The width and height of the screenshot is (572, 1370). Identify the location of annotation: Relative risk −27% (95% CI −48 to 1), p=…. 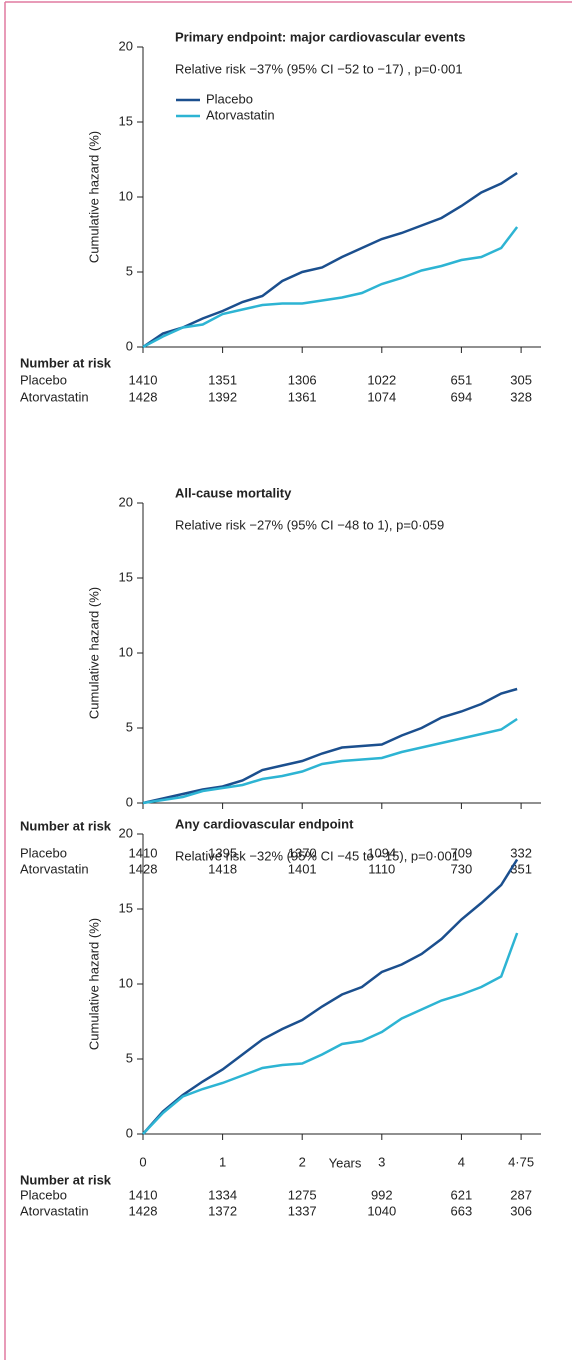
(309, 524).